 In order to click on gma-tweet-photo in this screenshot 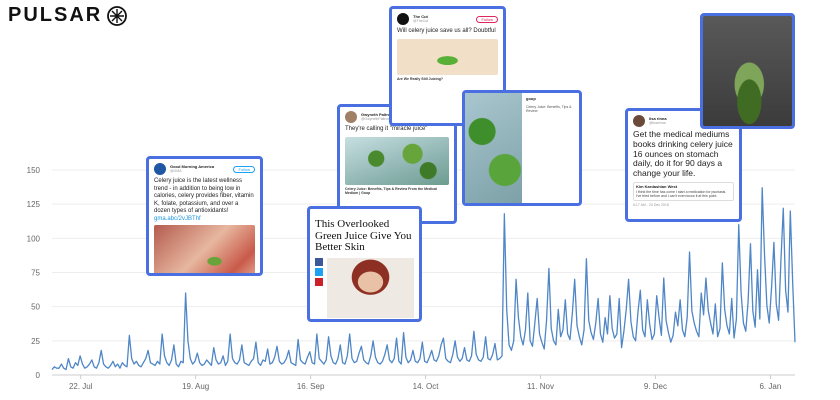, I will do `click(204, 248)`.